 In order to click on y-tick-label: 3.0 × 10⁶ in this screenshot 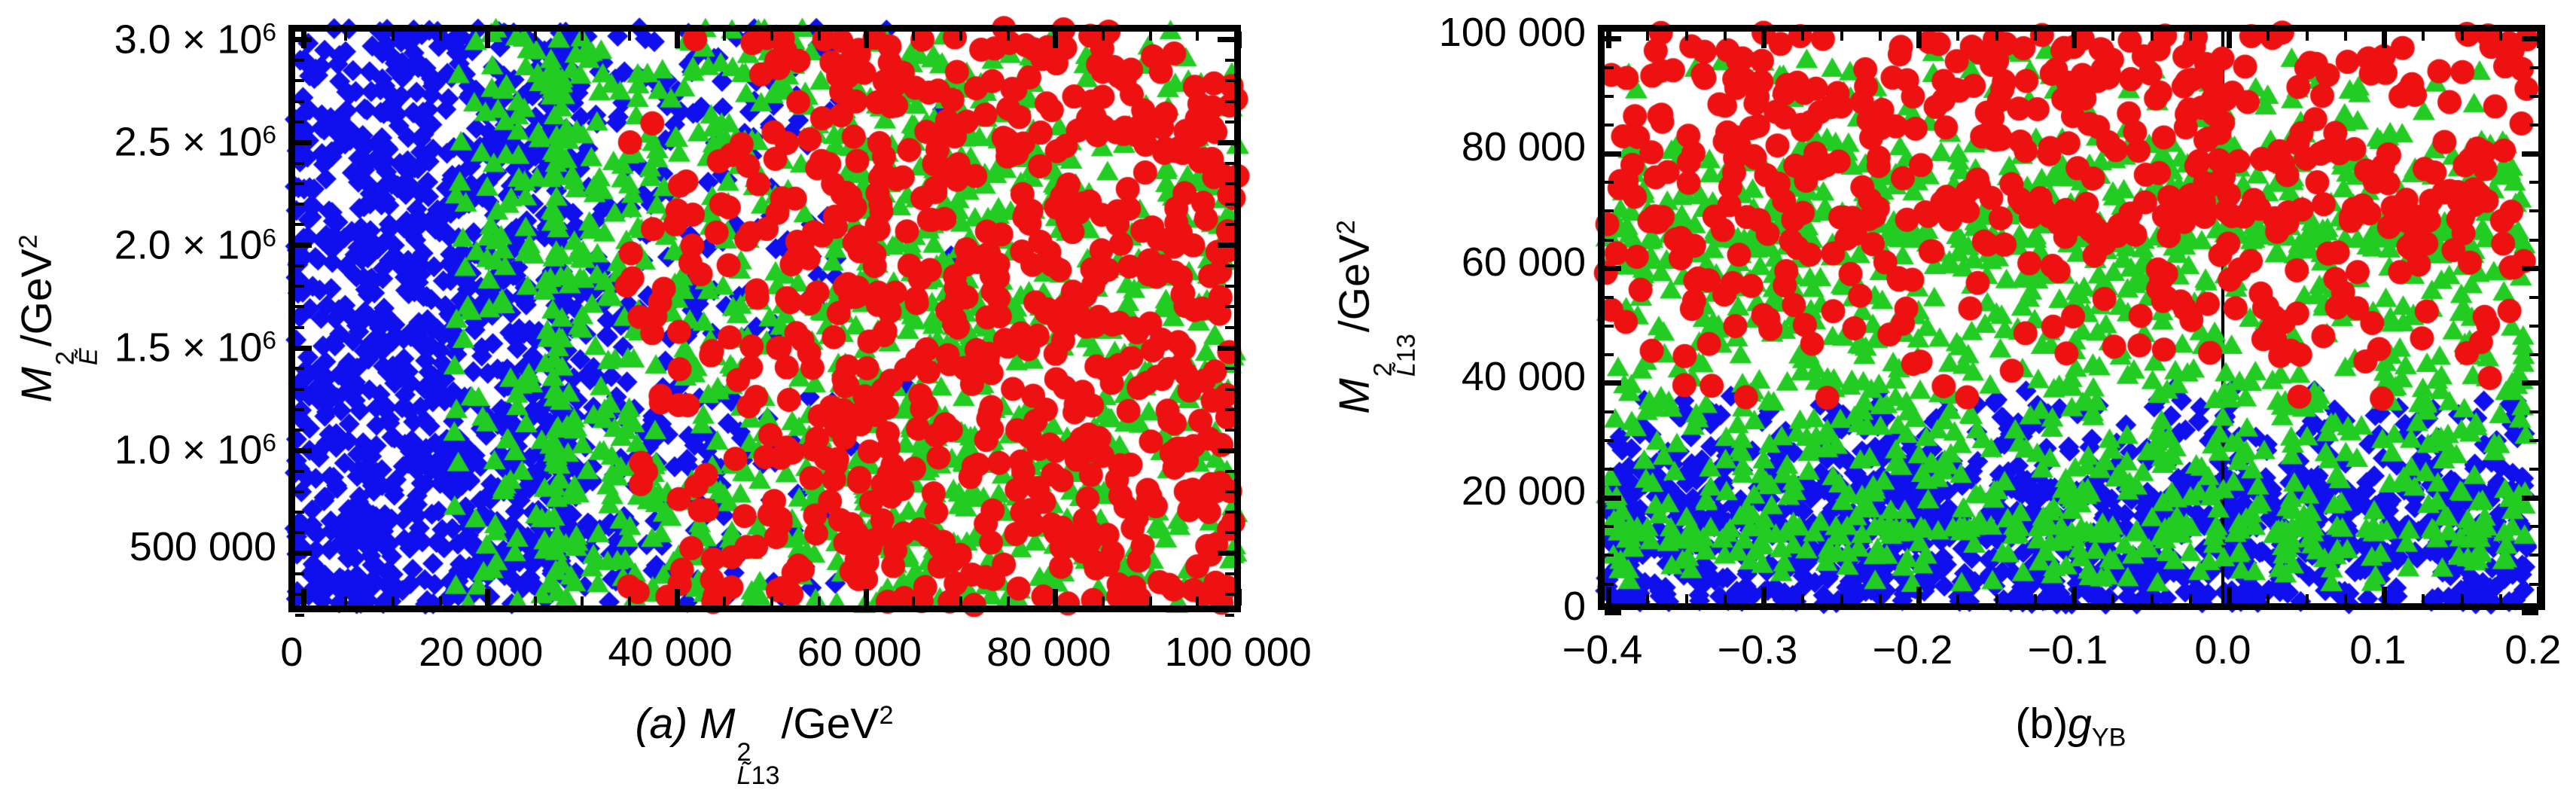, I will do `click(195, 40)`.